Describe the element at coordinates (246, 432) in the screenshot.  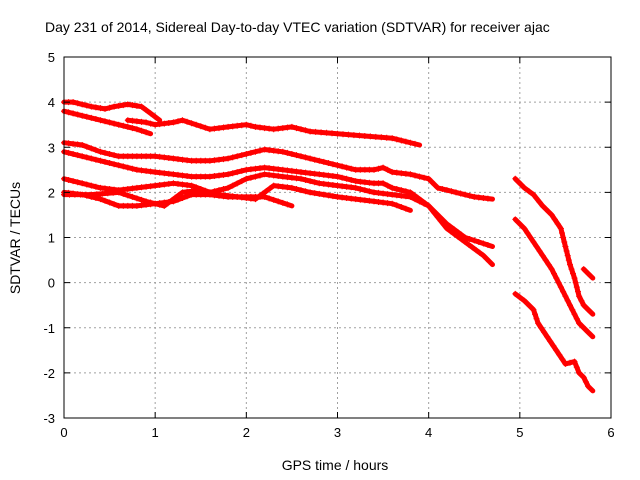
I see `x-tick-label: 2` at that location.